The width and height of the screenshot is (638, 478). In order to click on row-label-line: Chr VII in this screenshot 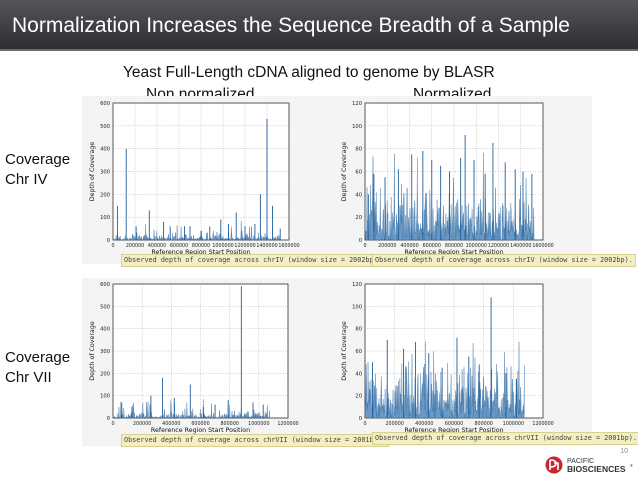, I will do `click(28, 377)`.